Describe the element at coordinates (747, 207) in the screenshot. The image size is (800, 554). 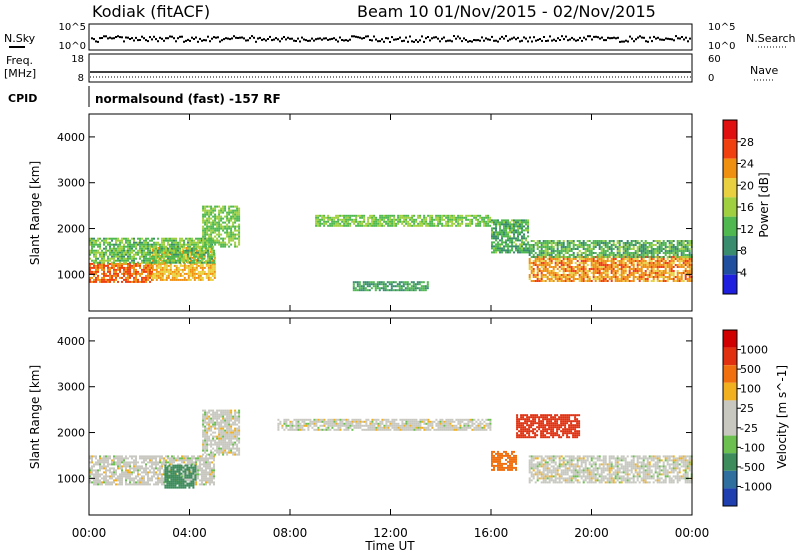
I see `colorbar-tick-label: 16` at that location.